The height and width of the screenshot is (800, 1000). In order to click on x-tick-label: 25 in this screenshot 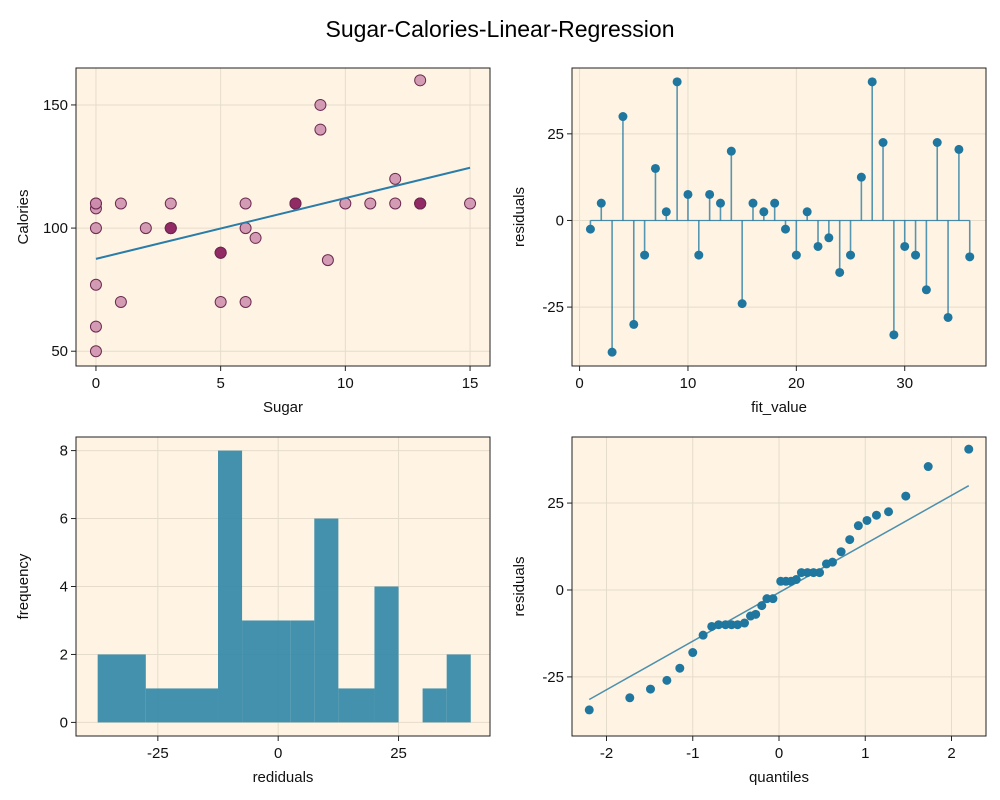, I will do `click(398, 753)`.